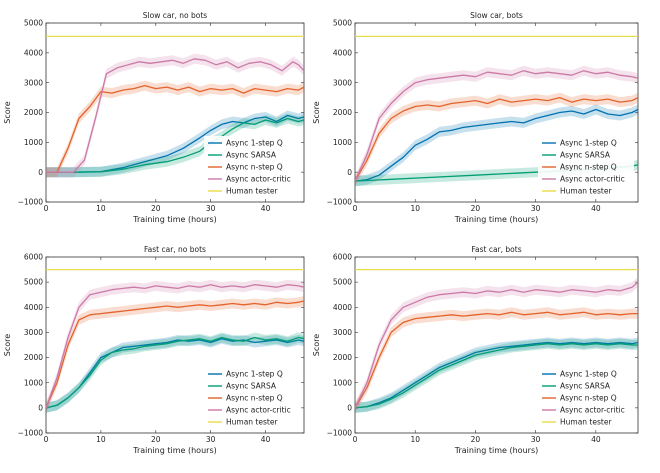  I want to click on series-band-async-n-step-q, so click(175, 129).